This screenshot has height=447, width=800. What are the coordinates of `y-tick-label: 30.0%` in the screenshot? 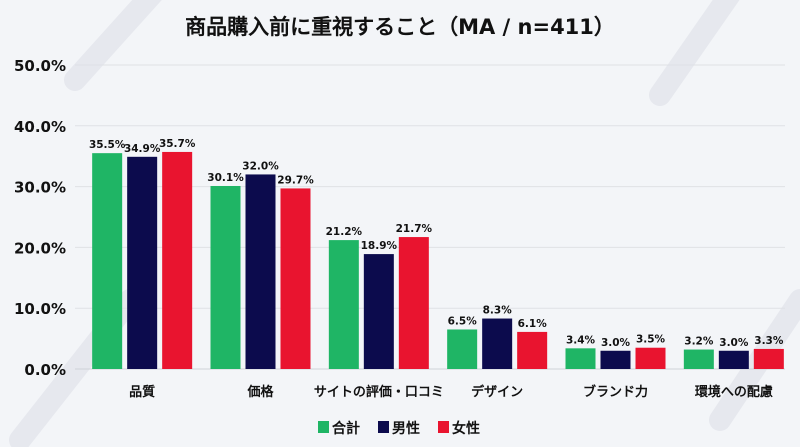 It's located at (40, 188).